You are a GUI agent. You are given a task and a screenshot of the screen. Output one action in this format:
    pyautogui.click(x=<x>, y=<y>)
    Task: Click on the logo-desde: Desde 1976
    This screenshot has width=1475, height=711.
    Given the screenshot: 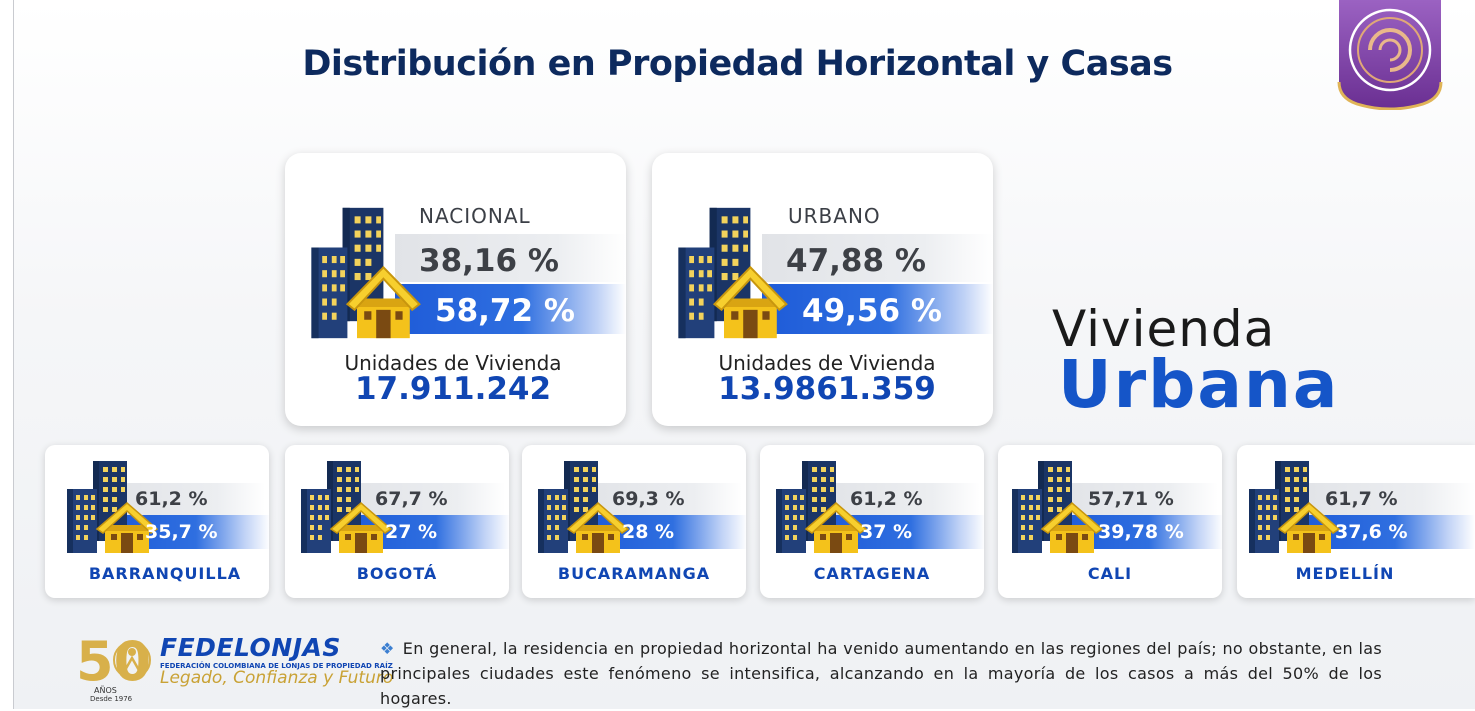 What is the action you would take?
    pyautogui.click(x=111, y=699)
    